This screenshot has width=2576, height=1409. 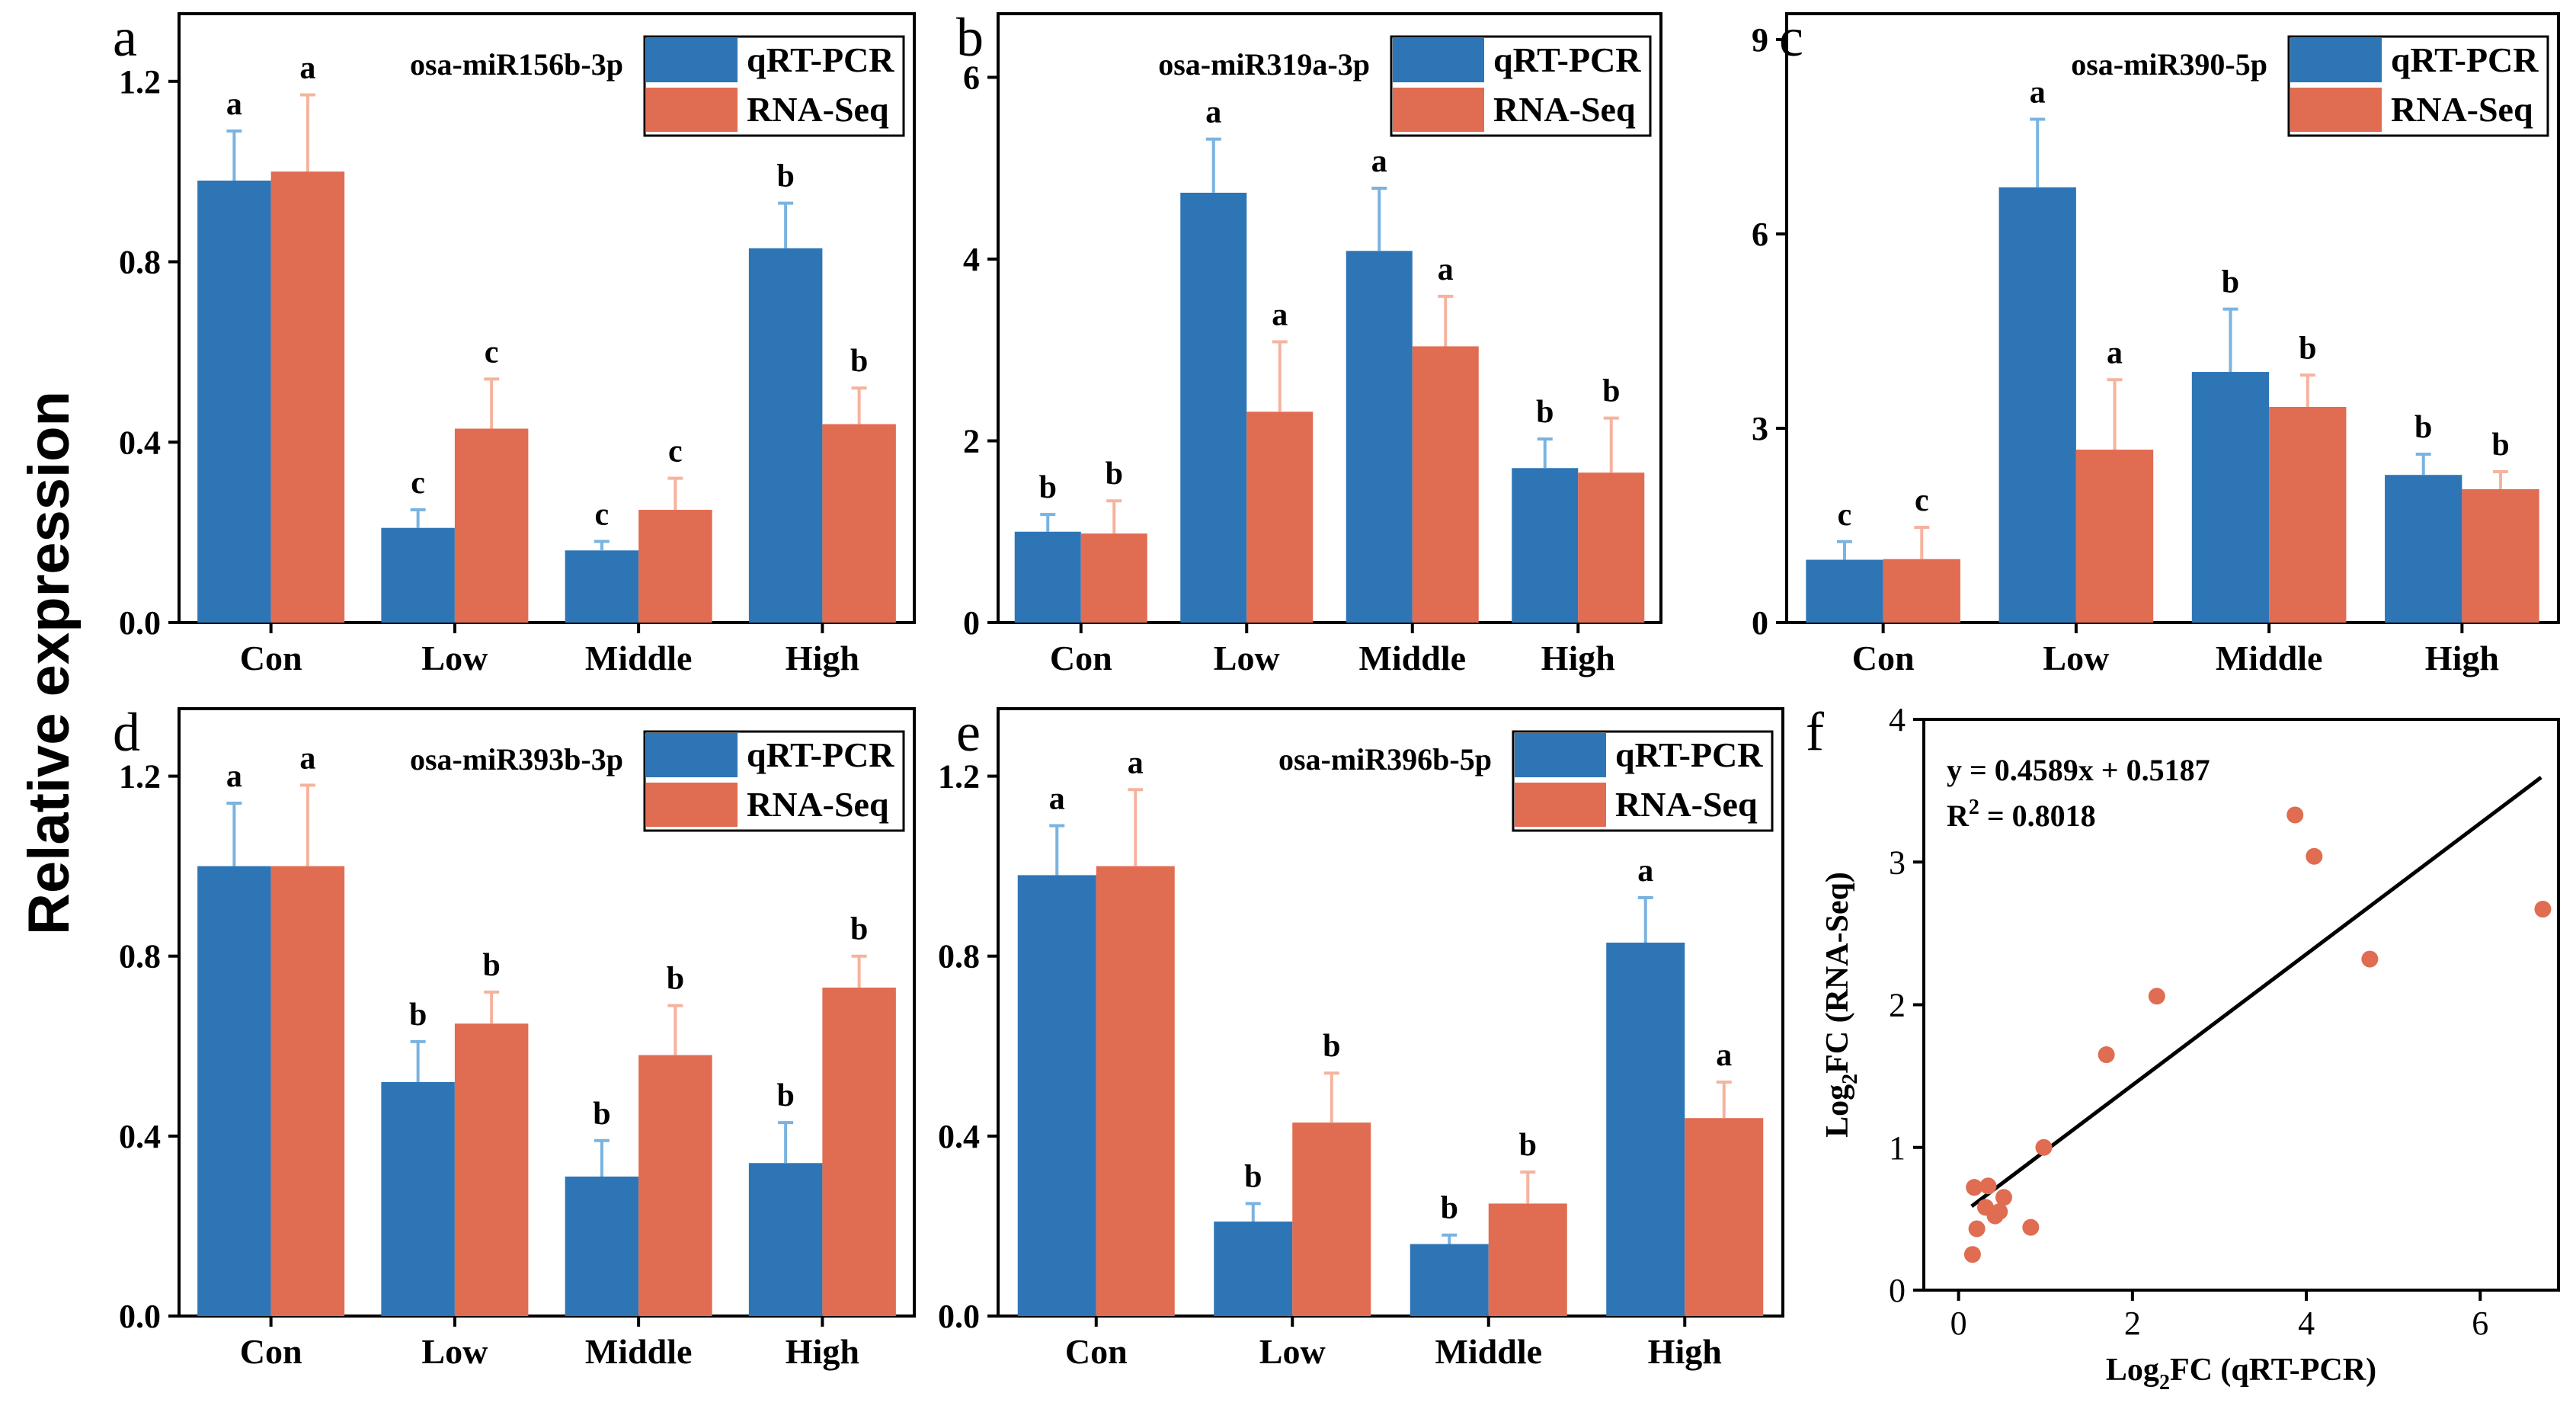 I want to click on legend-frame, so click(x=1643, y=781).